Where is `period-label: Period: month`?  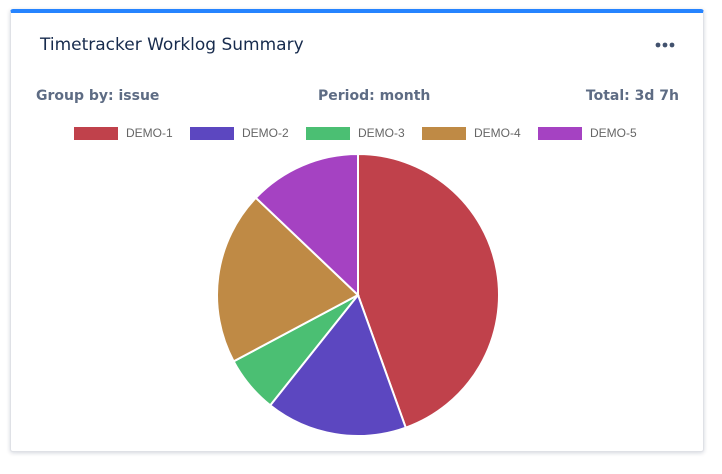 period-label: Period: month is located at coordinates (374, 96).